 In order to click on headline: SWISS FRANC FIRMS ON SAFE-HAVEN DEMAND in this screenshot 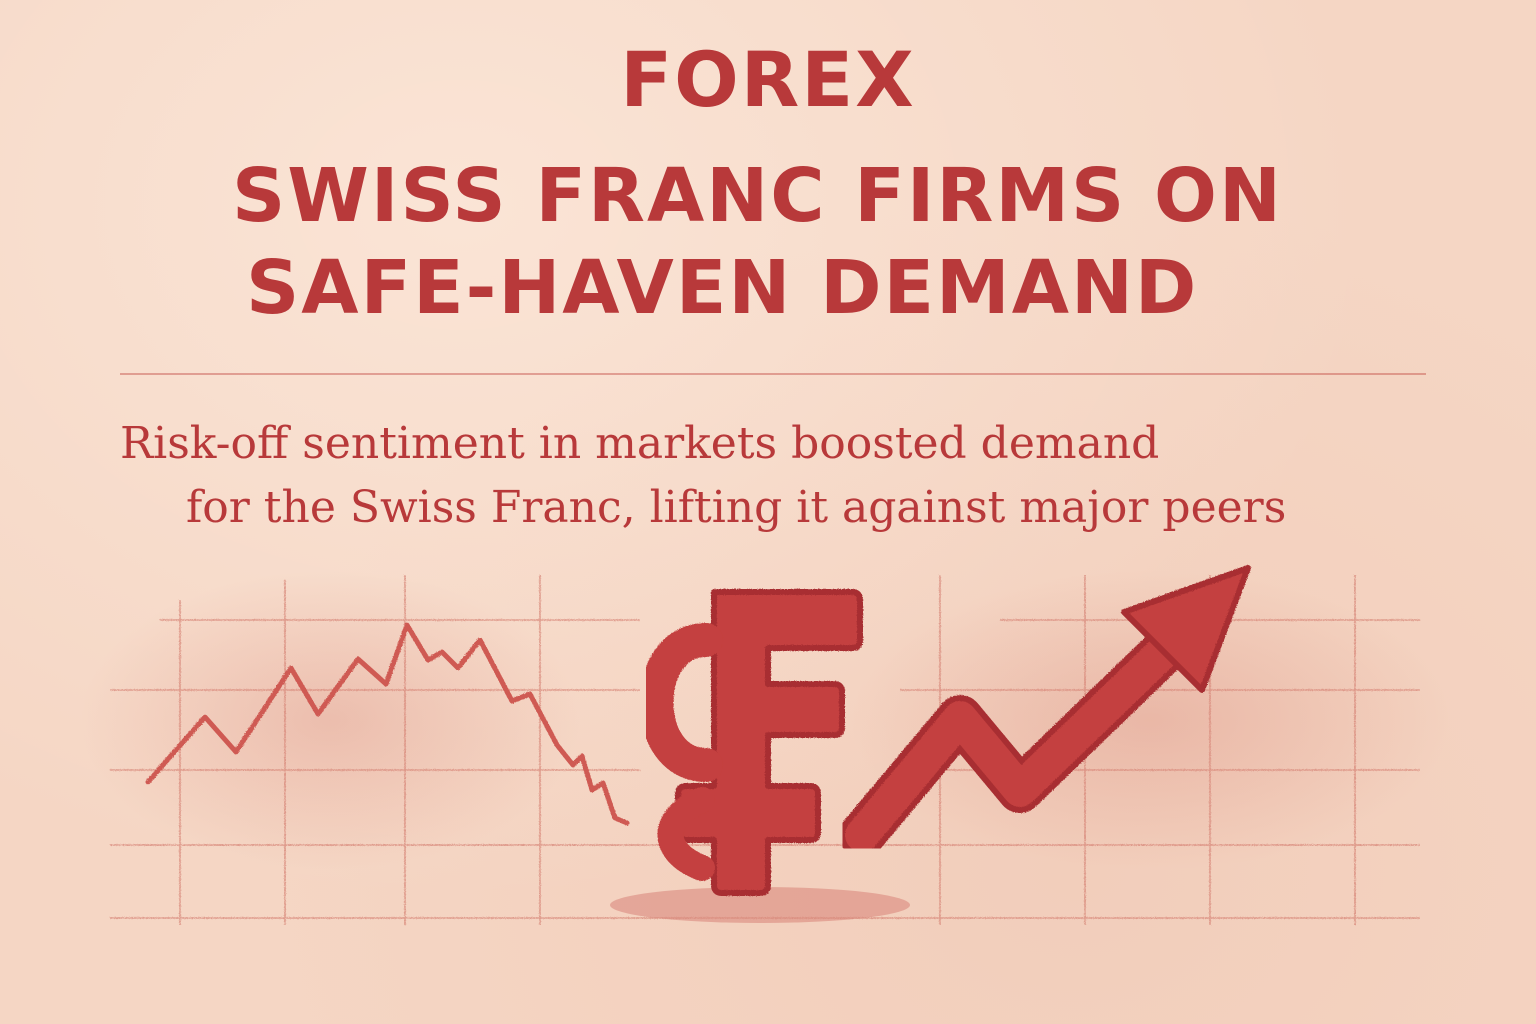, I will do `click(832, 242)`.